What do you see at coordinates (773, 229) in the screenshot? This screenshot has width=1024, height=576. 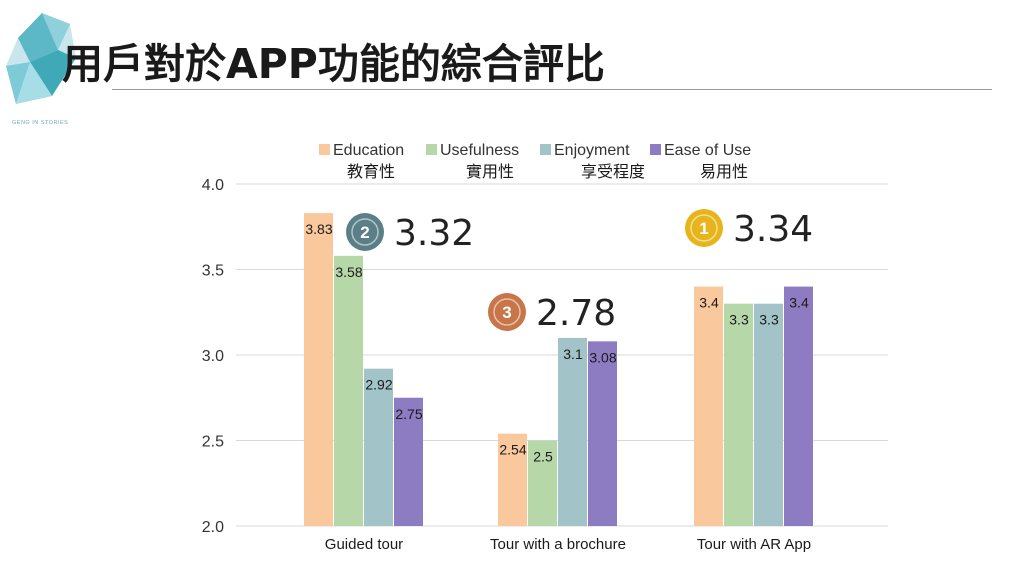 I see `average-score: 3.34` at bounding box center [773, 229].